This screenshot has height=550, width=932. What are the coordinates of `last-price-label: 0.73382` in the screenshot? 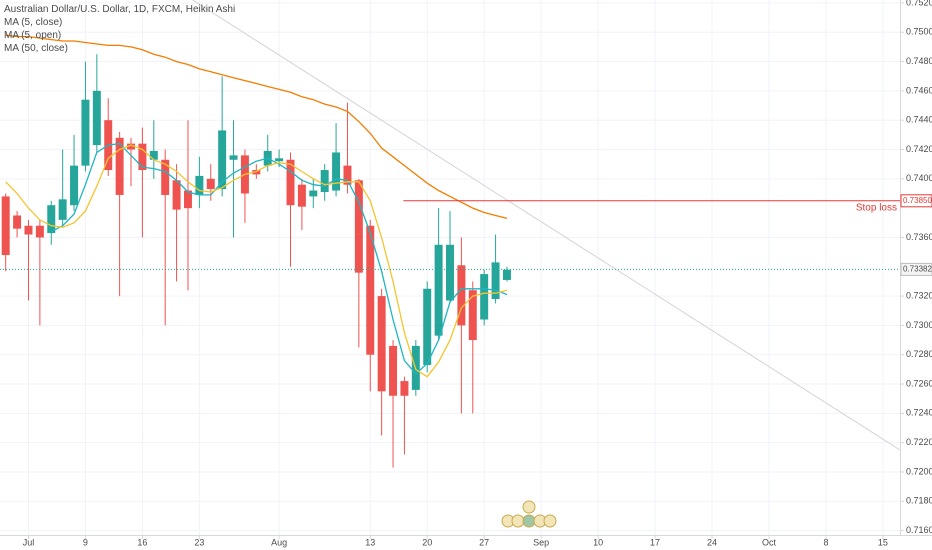 It's located at (917, 269).